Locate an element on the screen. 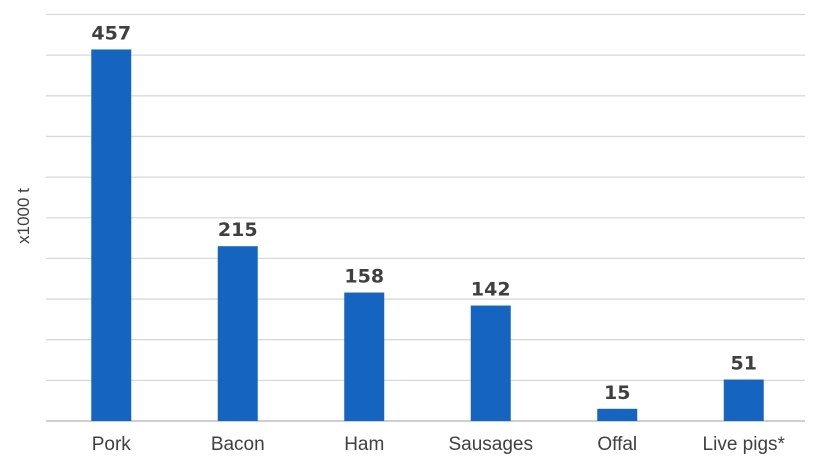 This screenshot has width=820, height=472. x-tick-label: Offal is located at coordinates (617, 444).